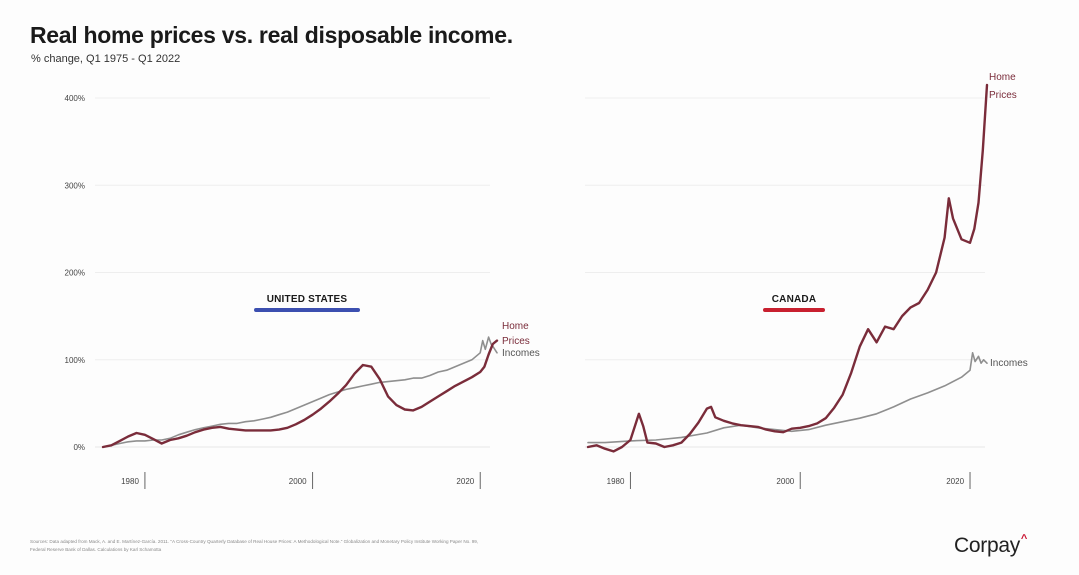  Describe the element at coordinates (785, 481) in the screenshot. I see `canada-x-tick-label: 2000` at that location.